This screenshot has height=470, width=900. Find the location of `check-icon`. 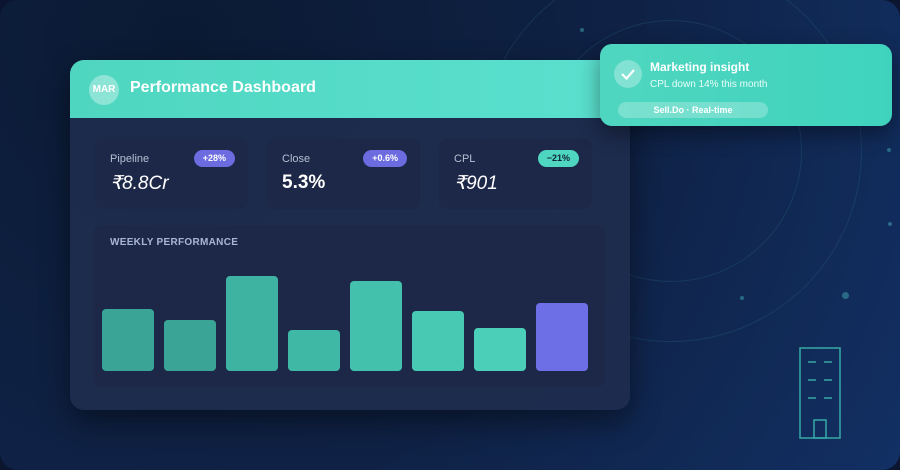

check-icon is located at coordinates (628, 74).